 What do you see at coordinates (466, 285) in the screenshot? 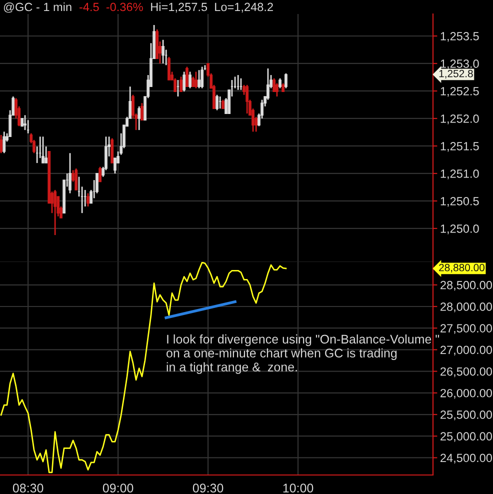
I see `y-tick-label: 28,500.00` at bounding box center [466, 285].